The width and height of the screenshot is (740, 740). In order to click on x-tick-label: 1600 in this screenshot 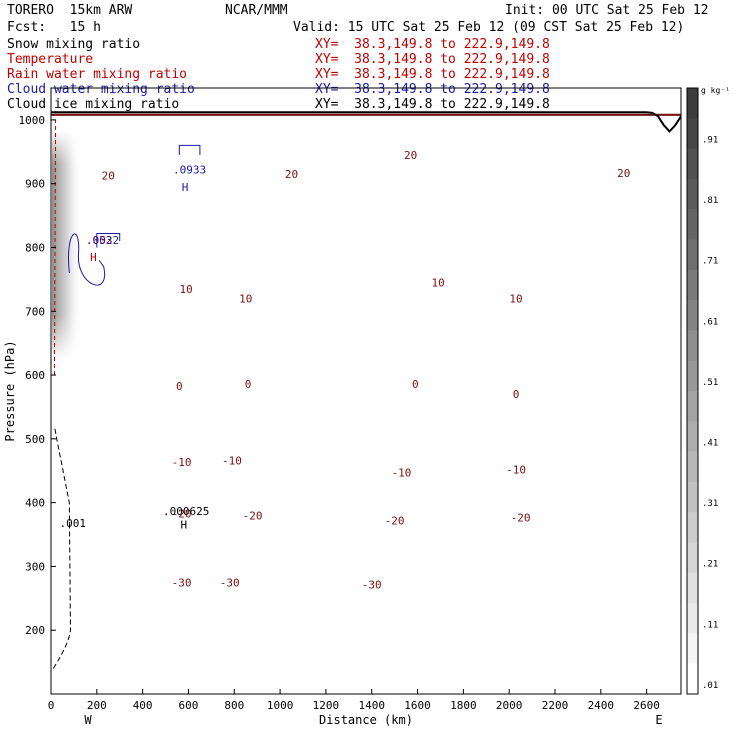, I will do `click(417, 705)`.